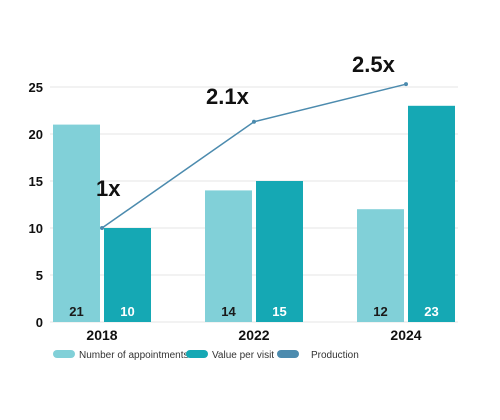  What do you see at coordinates (134, 355) in the screenshot?
I see `legend-label: Number of appointments` at bounding box center [134, 355].